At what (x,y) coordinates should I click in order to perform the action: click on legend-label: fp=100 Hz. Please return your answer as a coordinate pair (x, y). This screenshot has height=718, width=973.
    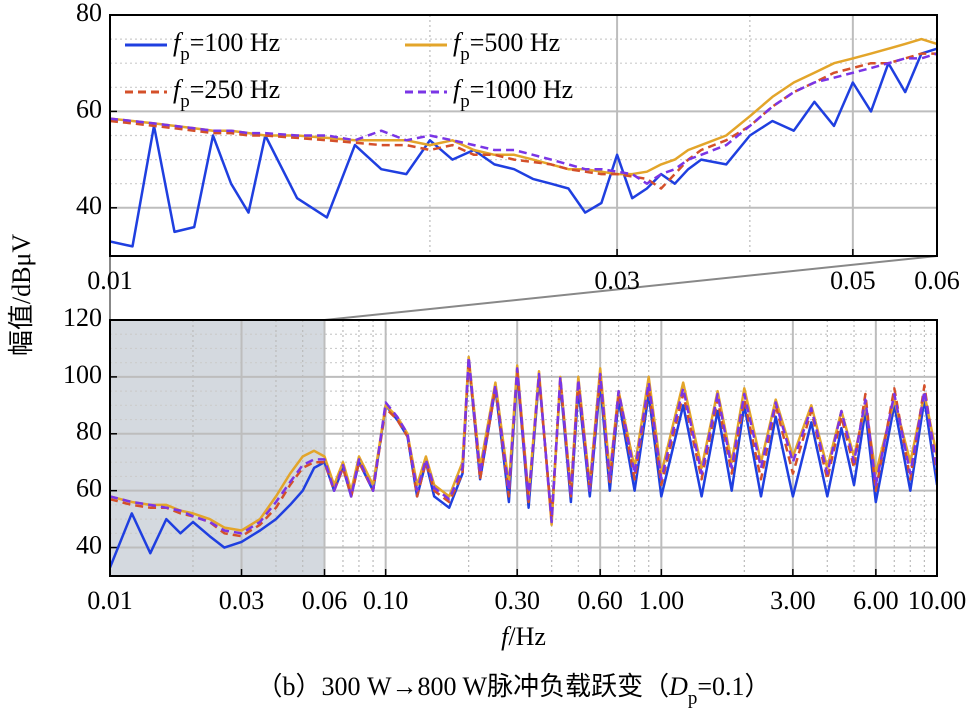
    Looking at the image, I should click on (226, 46).